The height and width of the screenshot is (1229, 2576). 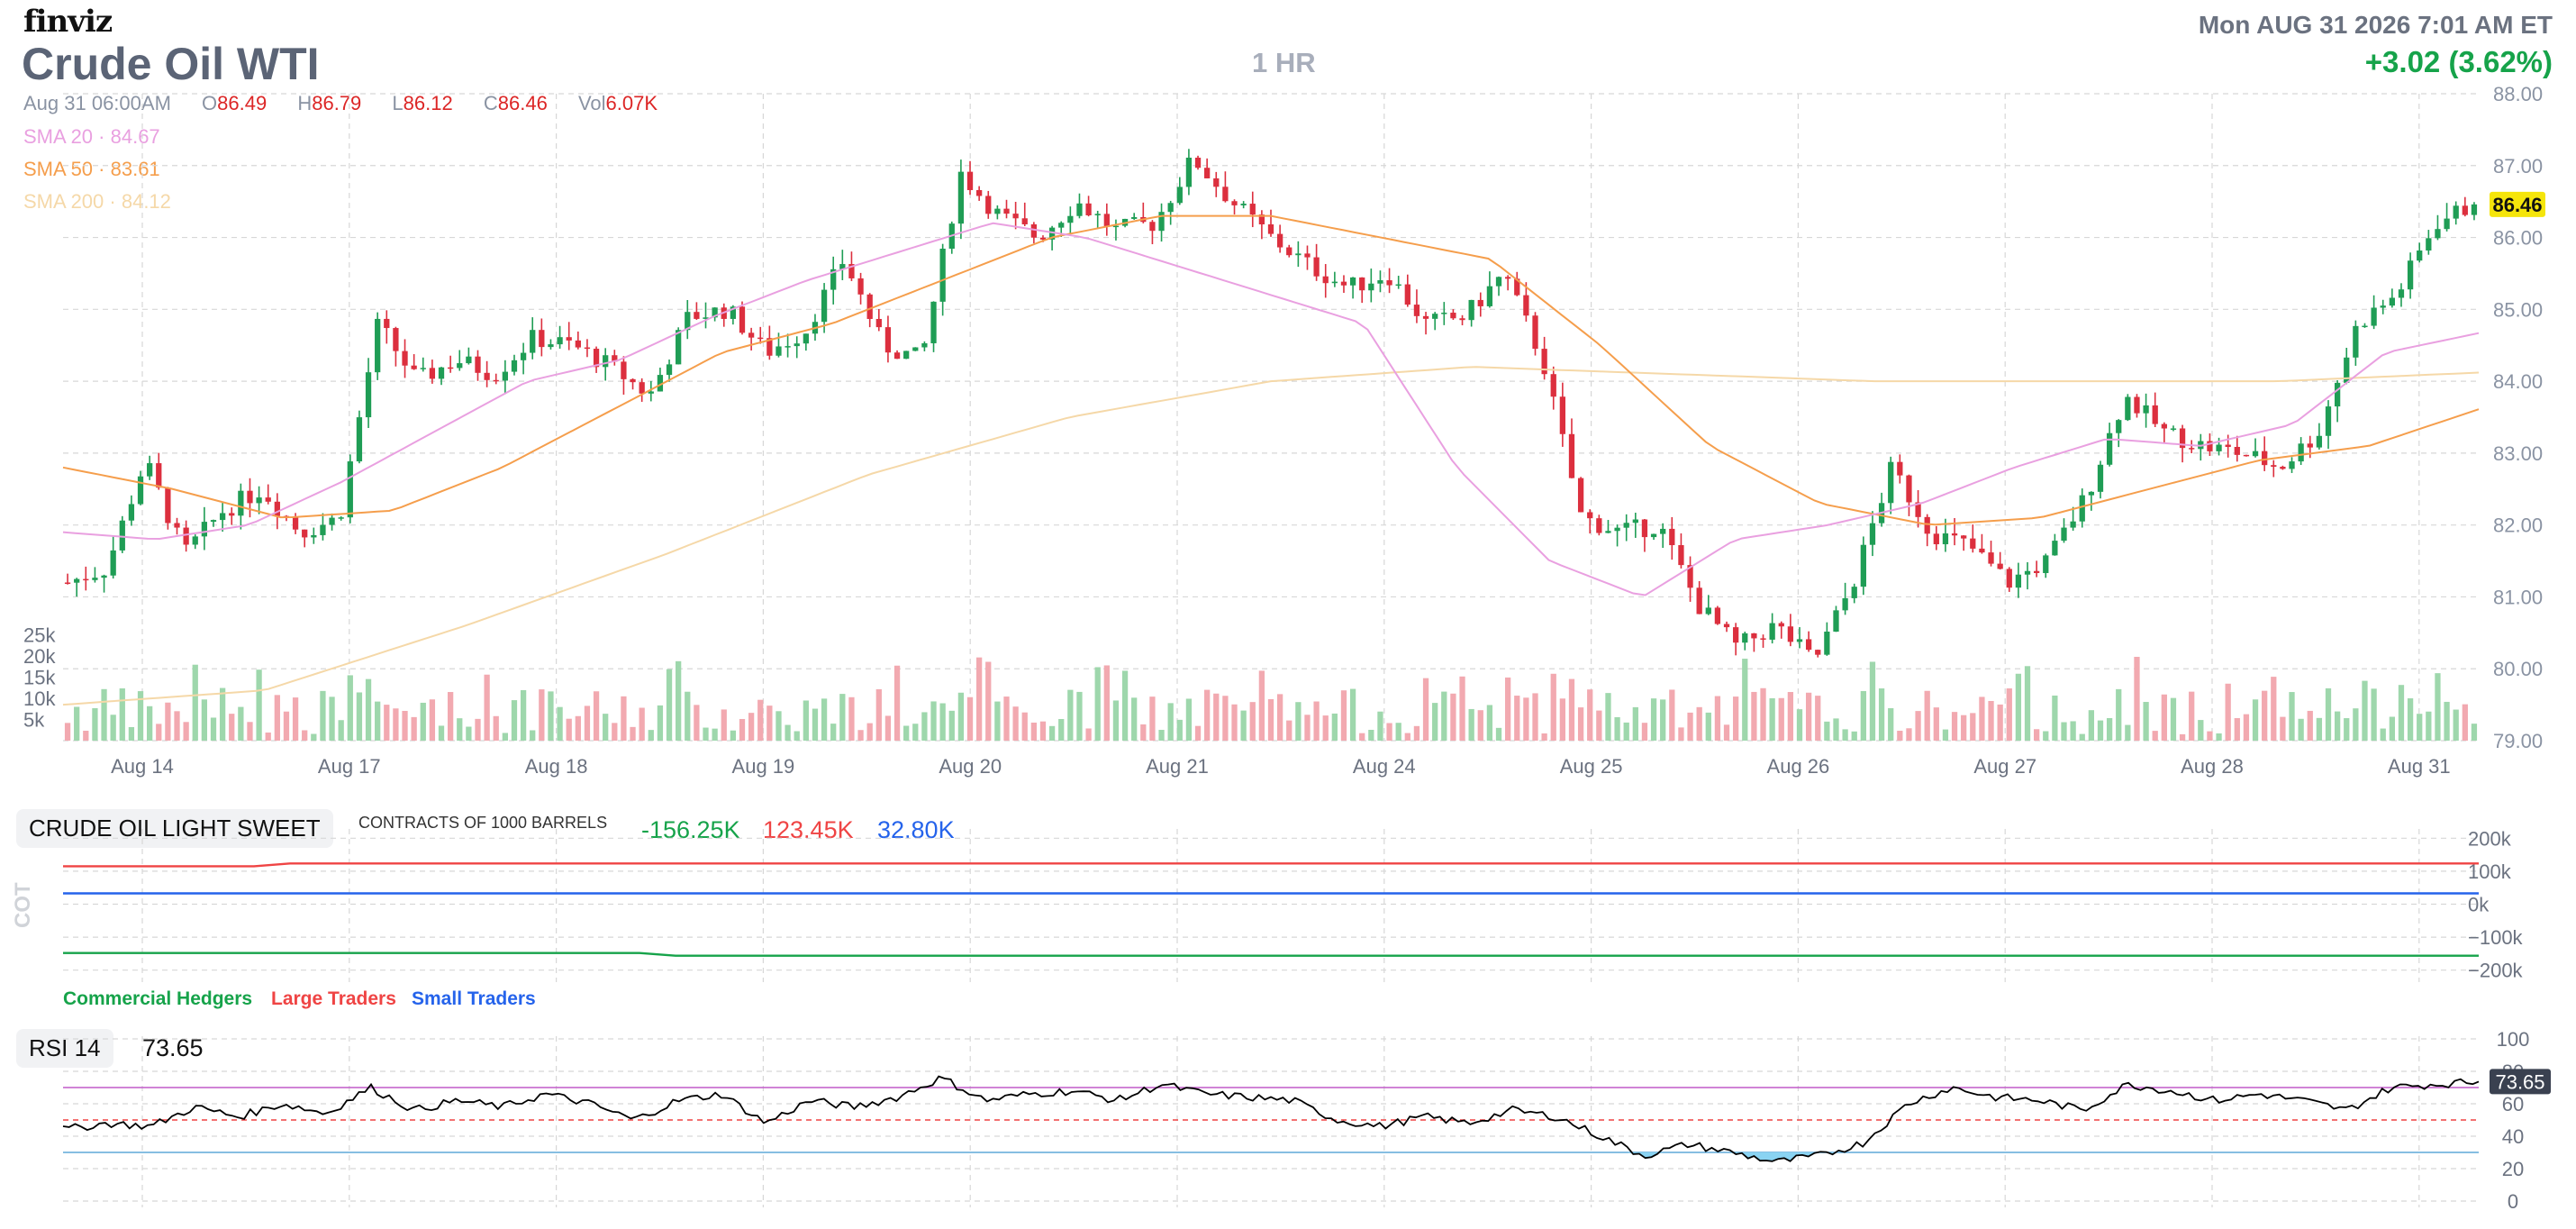 What do you see at coordinates (1284, 62) in the screenshot?
I see `timeframe-label: 1 HR` at bounding box center [1284, 62].